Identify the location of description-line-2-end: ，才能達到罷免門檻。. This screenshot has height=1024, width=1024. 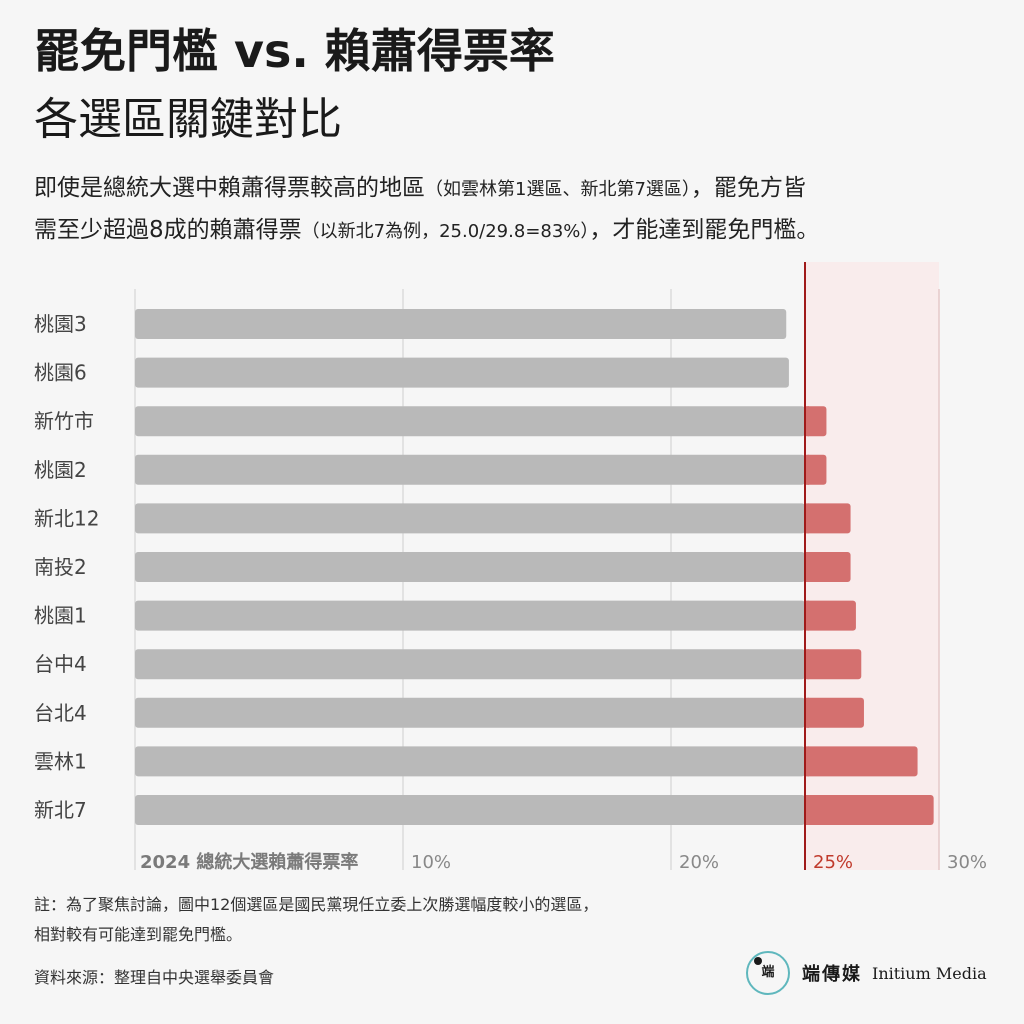
(704, 230).